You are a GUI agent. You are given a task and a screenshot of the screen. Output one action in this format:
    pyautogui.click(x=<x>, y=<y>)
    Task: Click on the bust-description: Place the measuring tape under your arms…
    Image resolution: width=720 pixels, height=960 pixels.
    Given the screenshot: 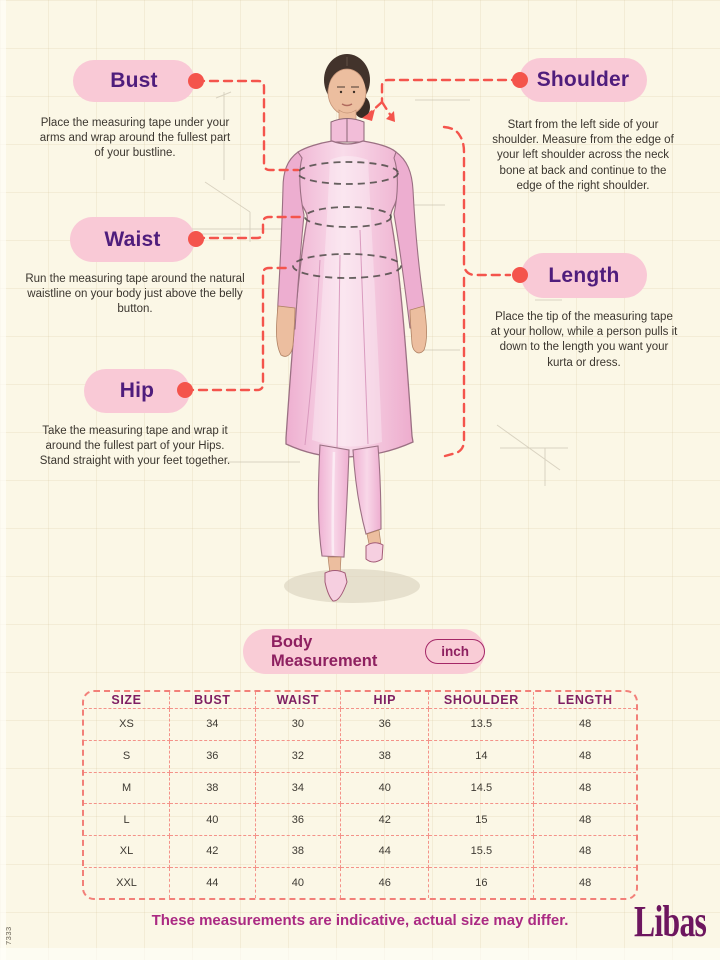 What is the action you would take?
    pyautogui.click(x=135, y=138)
    